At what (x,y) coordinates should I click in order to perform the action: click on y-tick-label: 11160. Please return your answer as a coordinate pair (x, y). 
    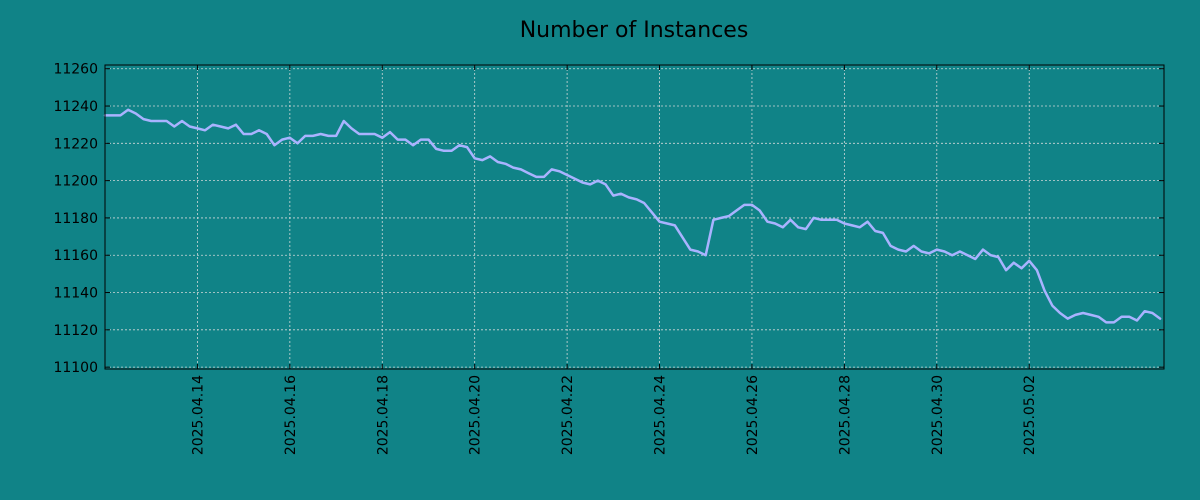
    Looking at the image, I should click on (75, 256).